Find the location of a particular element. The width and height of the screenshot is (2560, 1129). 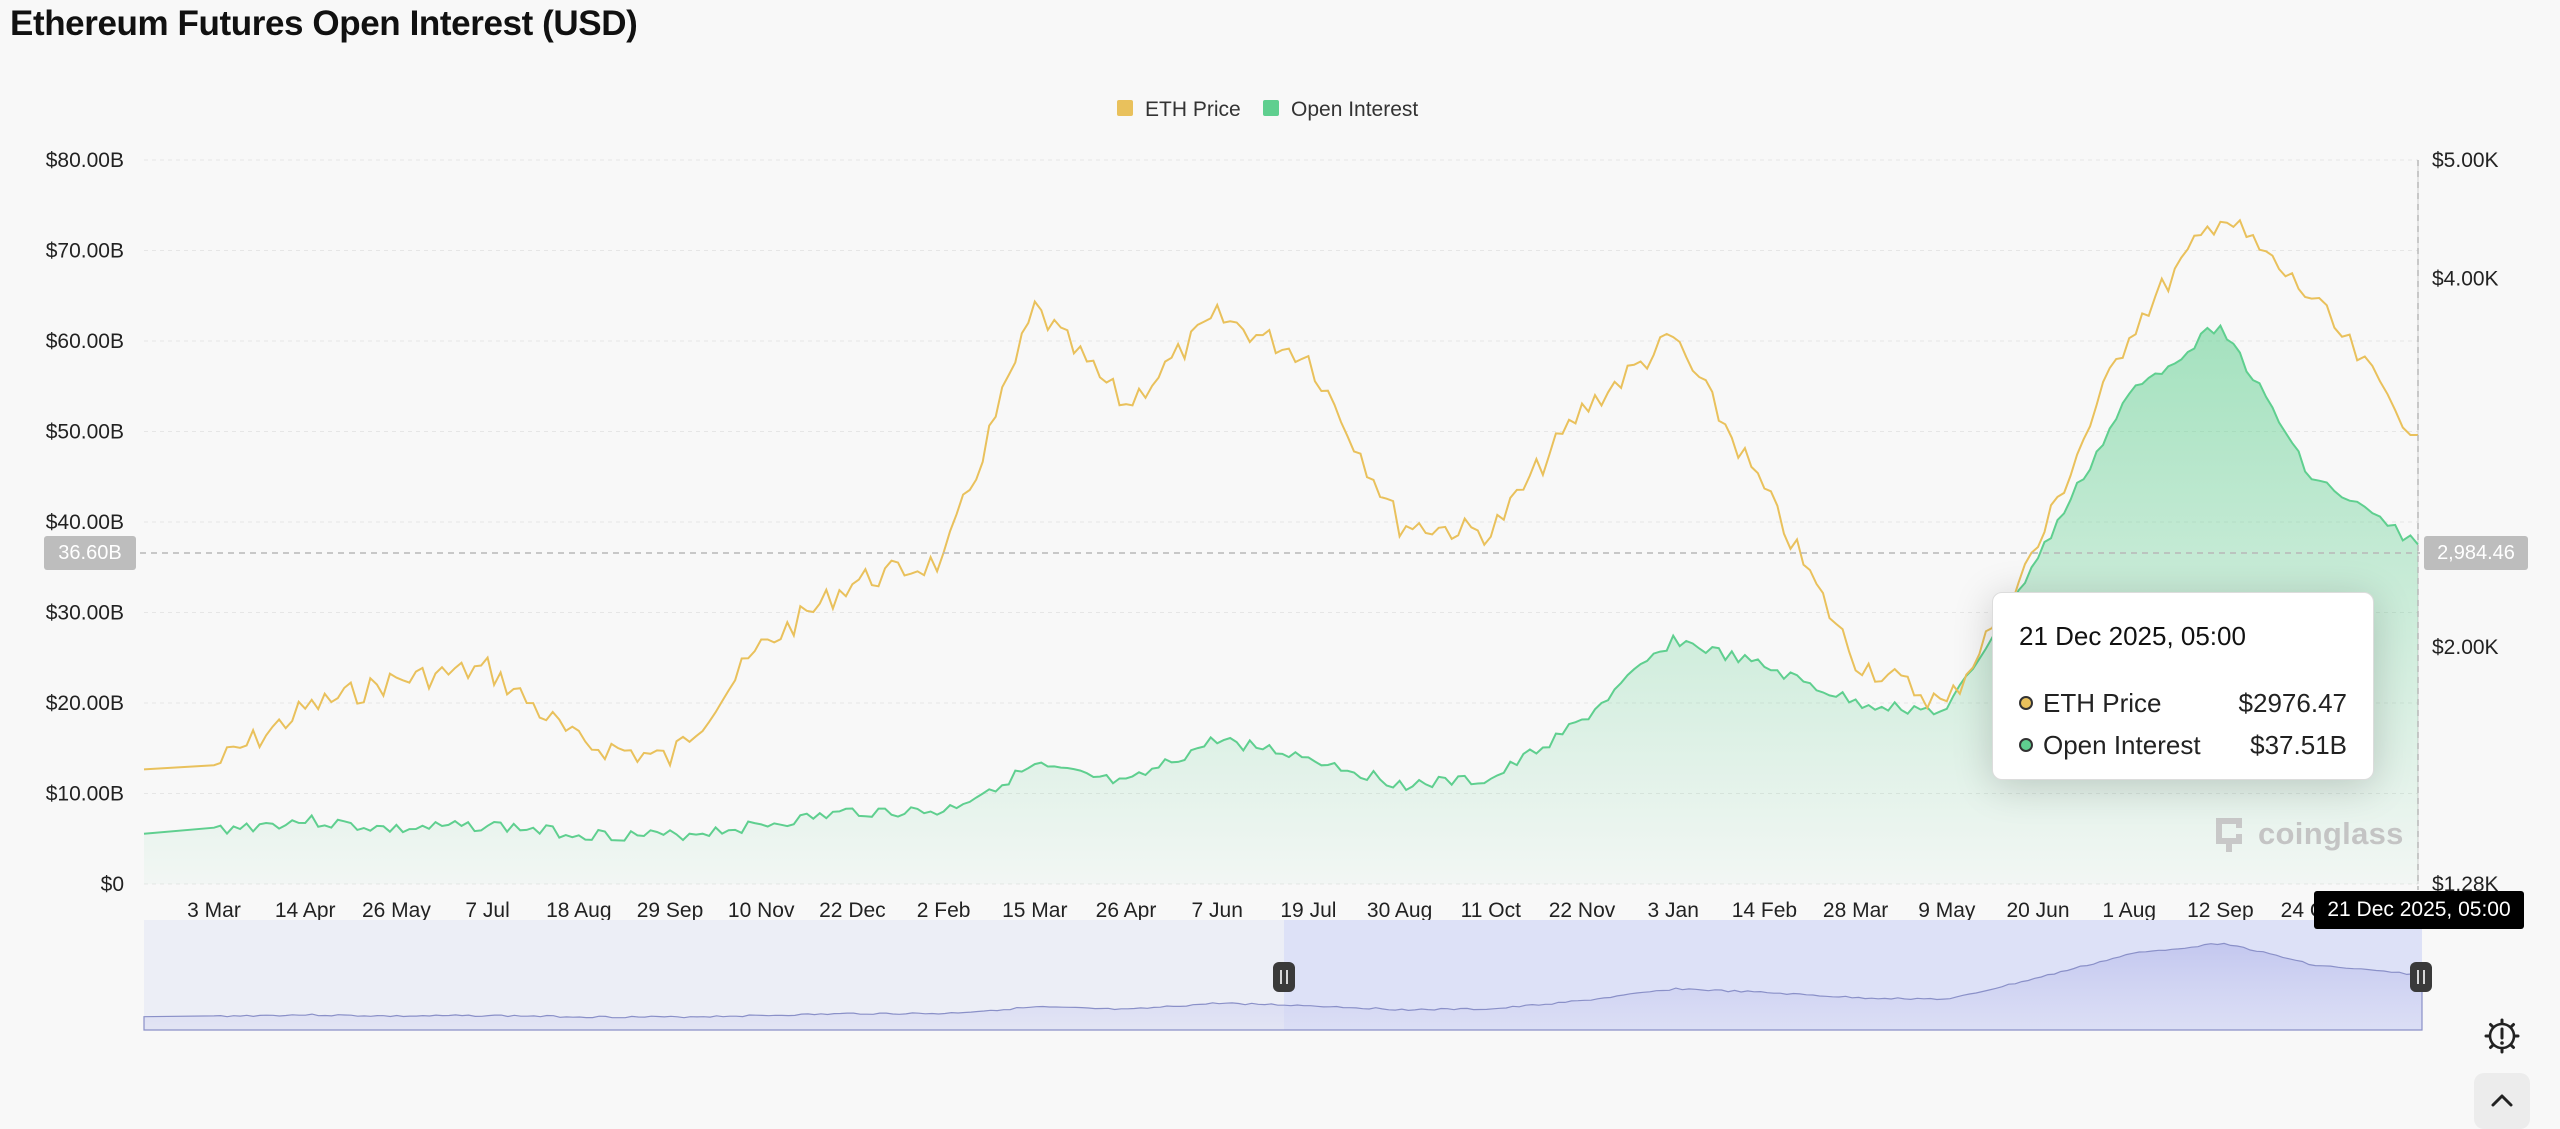

navigator-area is located at coordinates (1283, 986).